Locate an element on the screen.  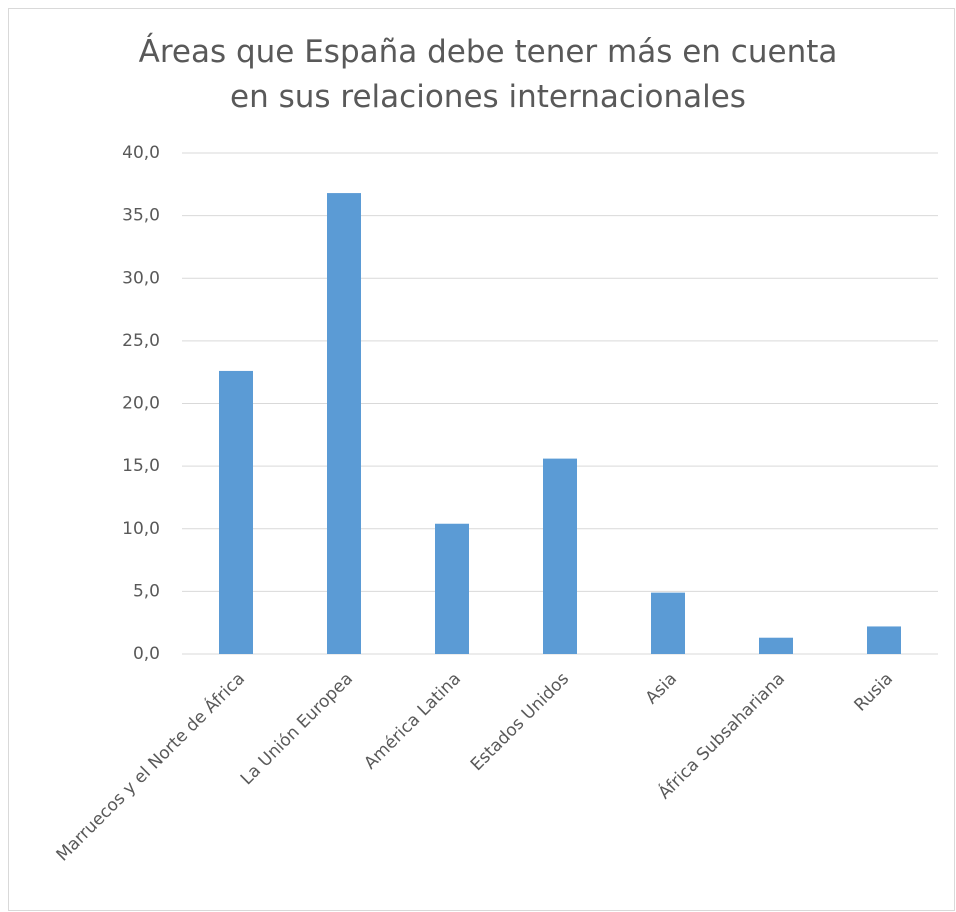
x-tick-label: Estados Unidos is located at coordinates (520, 722).